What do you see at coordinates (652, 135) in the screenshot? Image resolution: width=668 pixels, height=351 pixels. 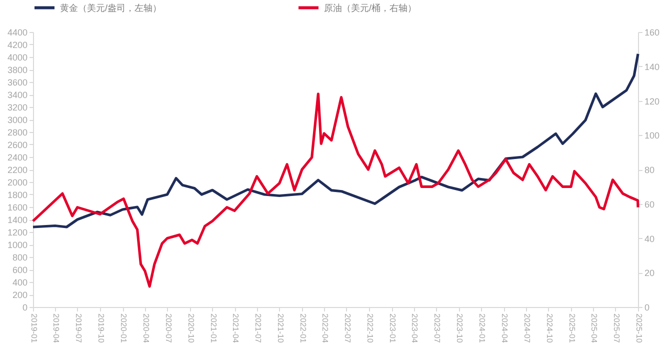 I see `y2-tick-label: 100` at bounding box center [652, 135].